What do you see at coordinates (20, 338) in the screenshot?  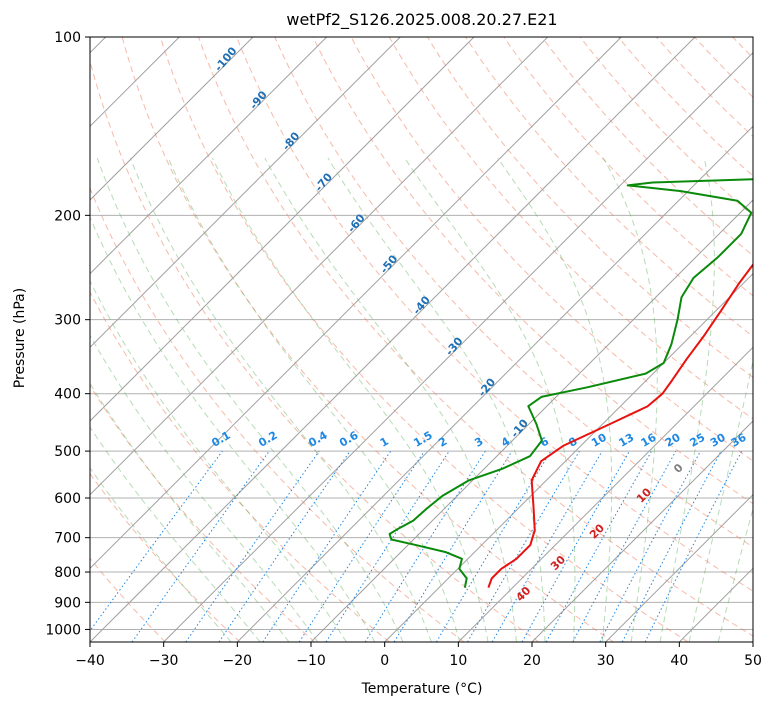 I see `y-axis-label: Pressure (hPa)` at bounding box center [20, 338].